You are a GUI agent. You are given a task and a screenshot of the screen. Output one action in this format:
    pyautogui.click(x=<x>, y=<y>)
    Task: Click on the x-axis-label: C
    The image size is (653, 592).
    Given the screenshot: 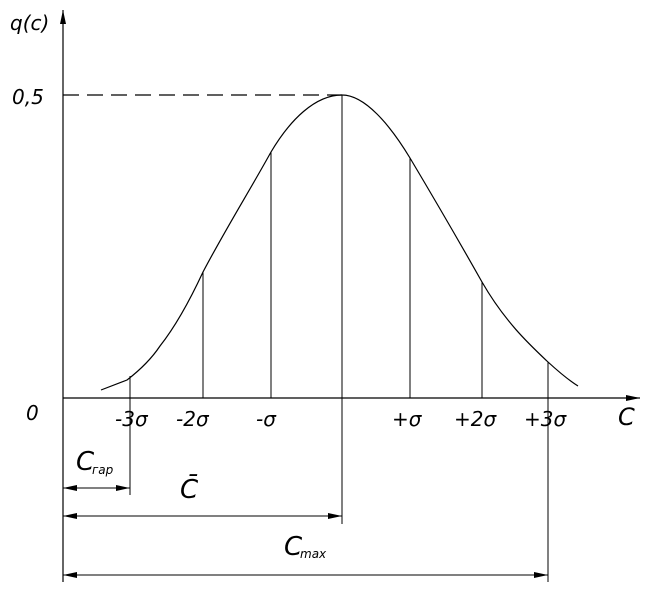 What is the action you would take?
    pyautogui.click(x=626, y=417)
    